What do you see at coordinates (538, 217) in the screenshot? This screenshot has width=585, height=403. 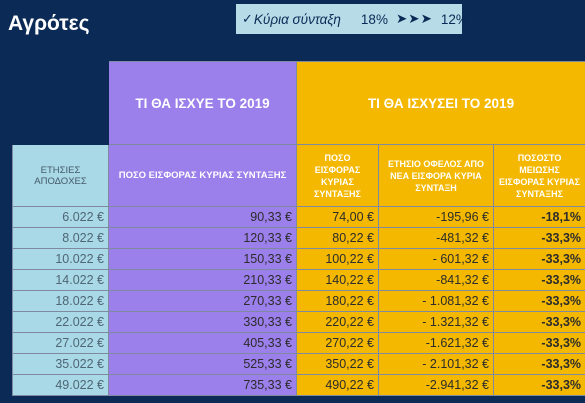 I see `cell-reduction-percent: -18,1%` at bounding box center [538, 217].